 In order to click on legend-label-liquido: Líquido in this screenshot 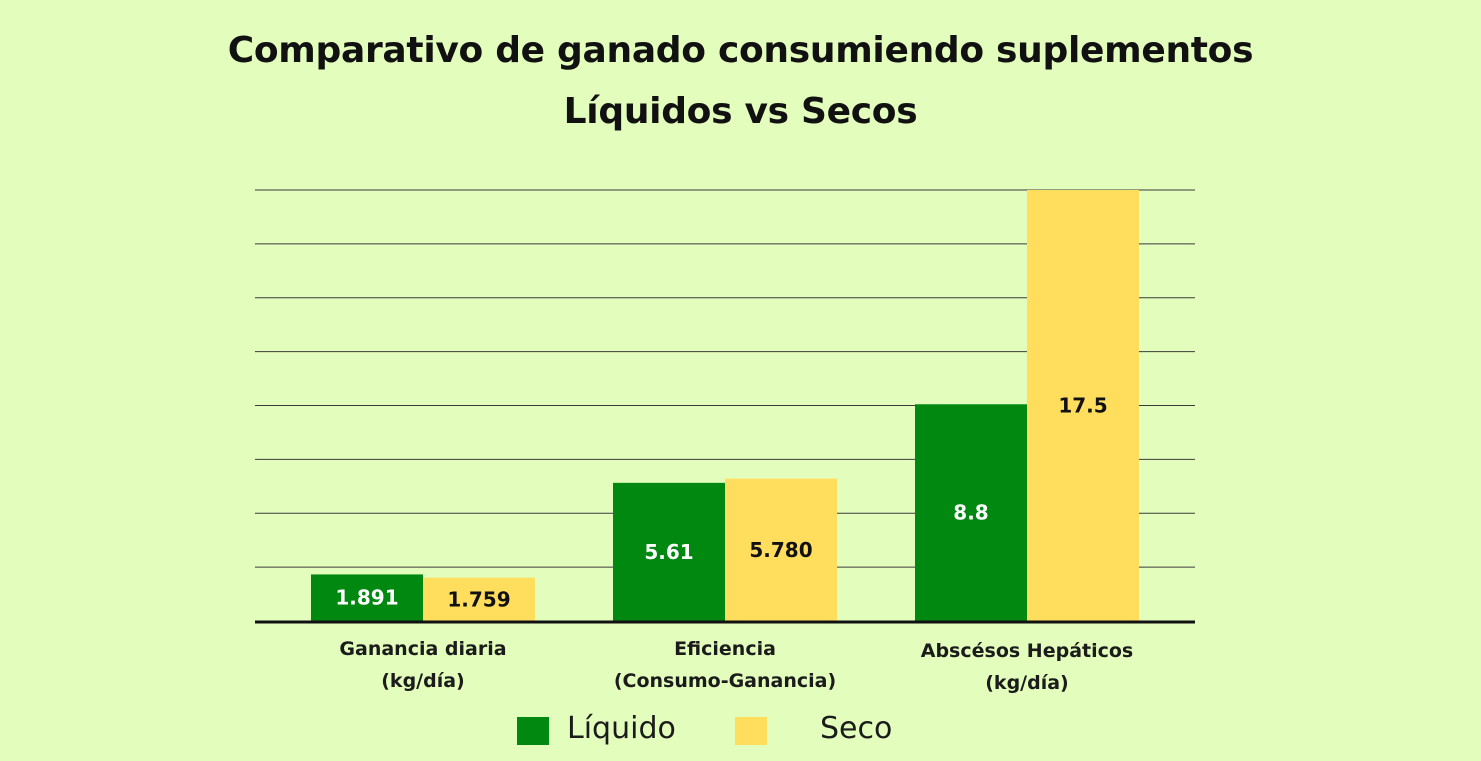, I will do `click(621, 728)`.